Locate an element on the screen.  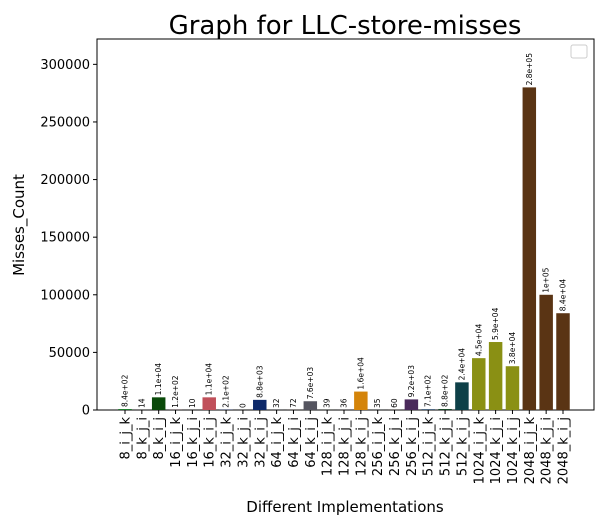
bar-512_i_j_k is located at coordinates (428, 409).